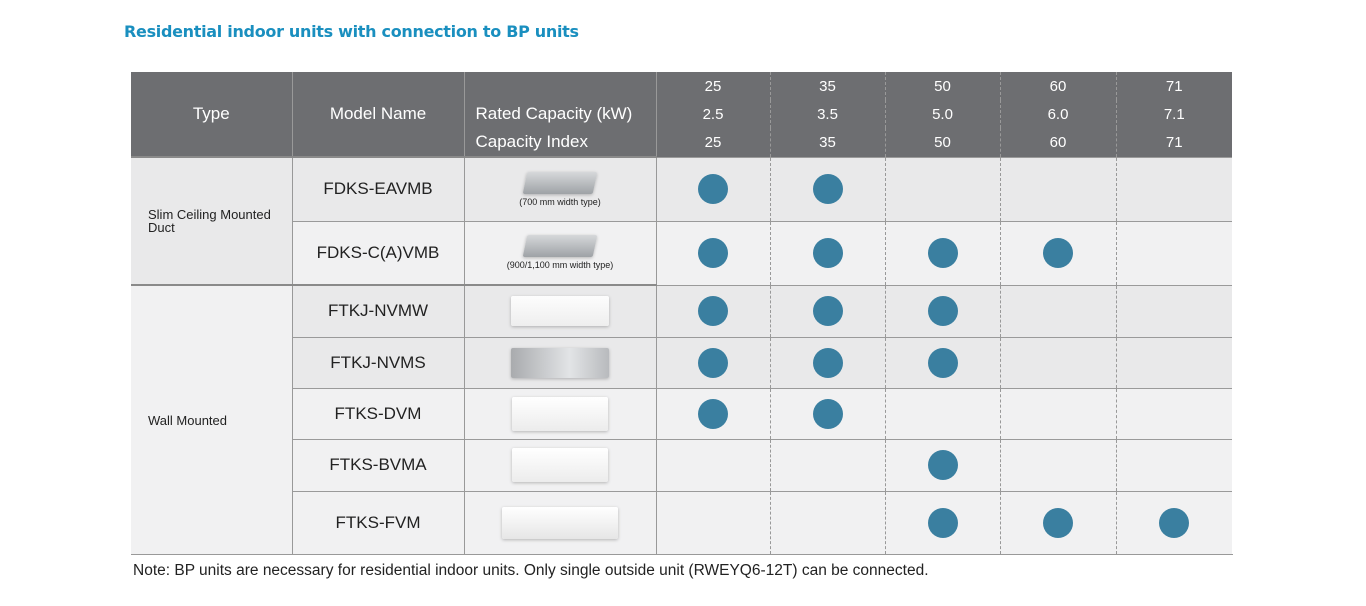 This screenshot has width=1366, height=606. I want to click on header-row-rated: Rated Capacity (kW) 2.5 3.5 5.0 6.0 7.1, so click(681, 114).